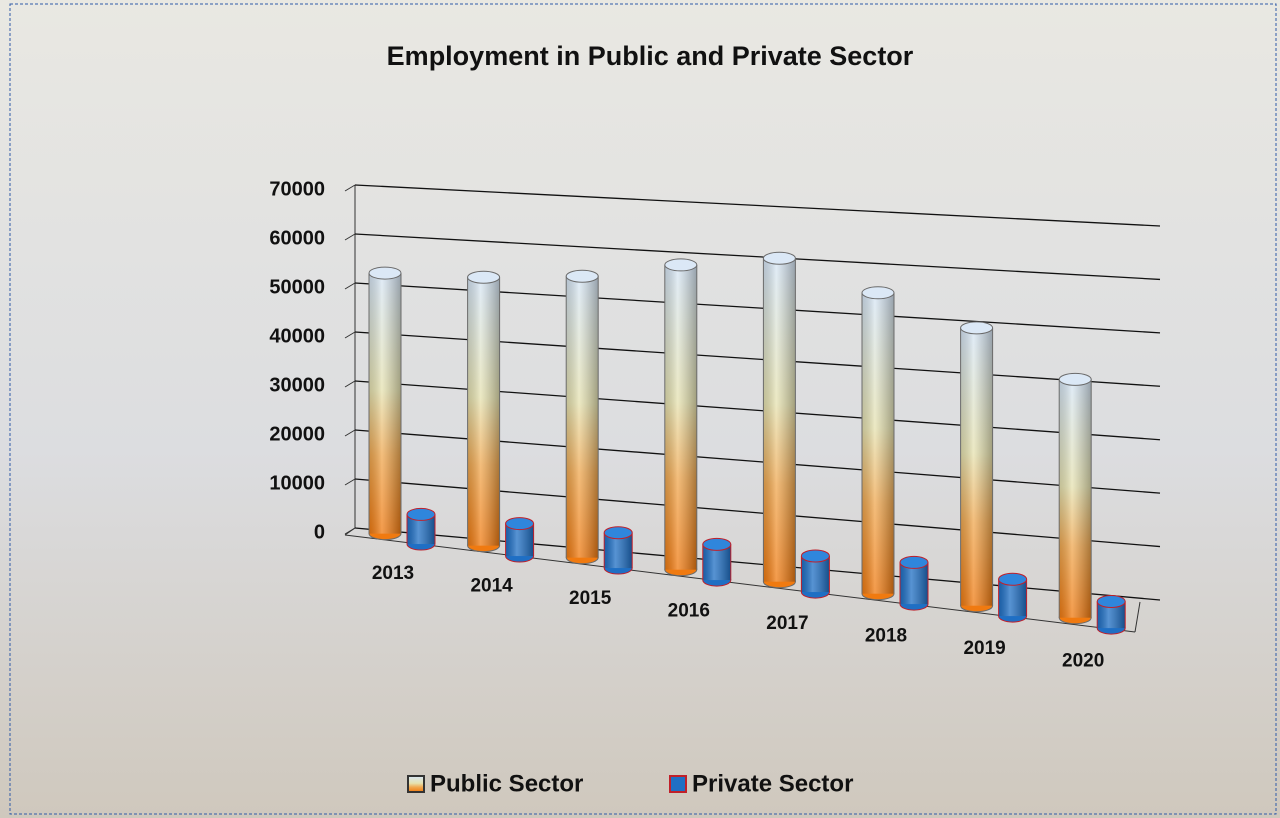 This screenshot has height=818, width=1280. Describe the element at coordinates (491, 586) in the screenshot. I see `x-tick-label: 2014` at that location.